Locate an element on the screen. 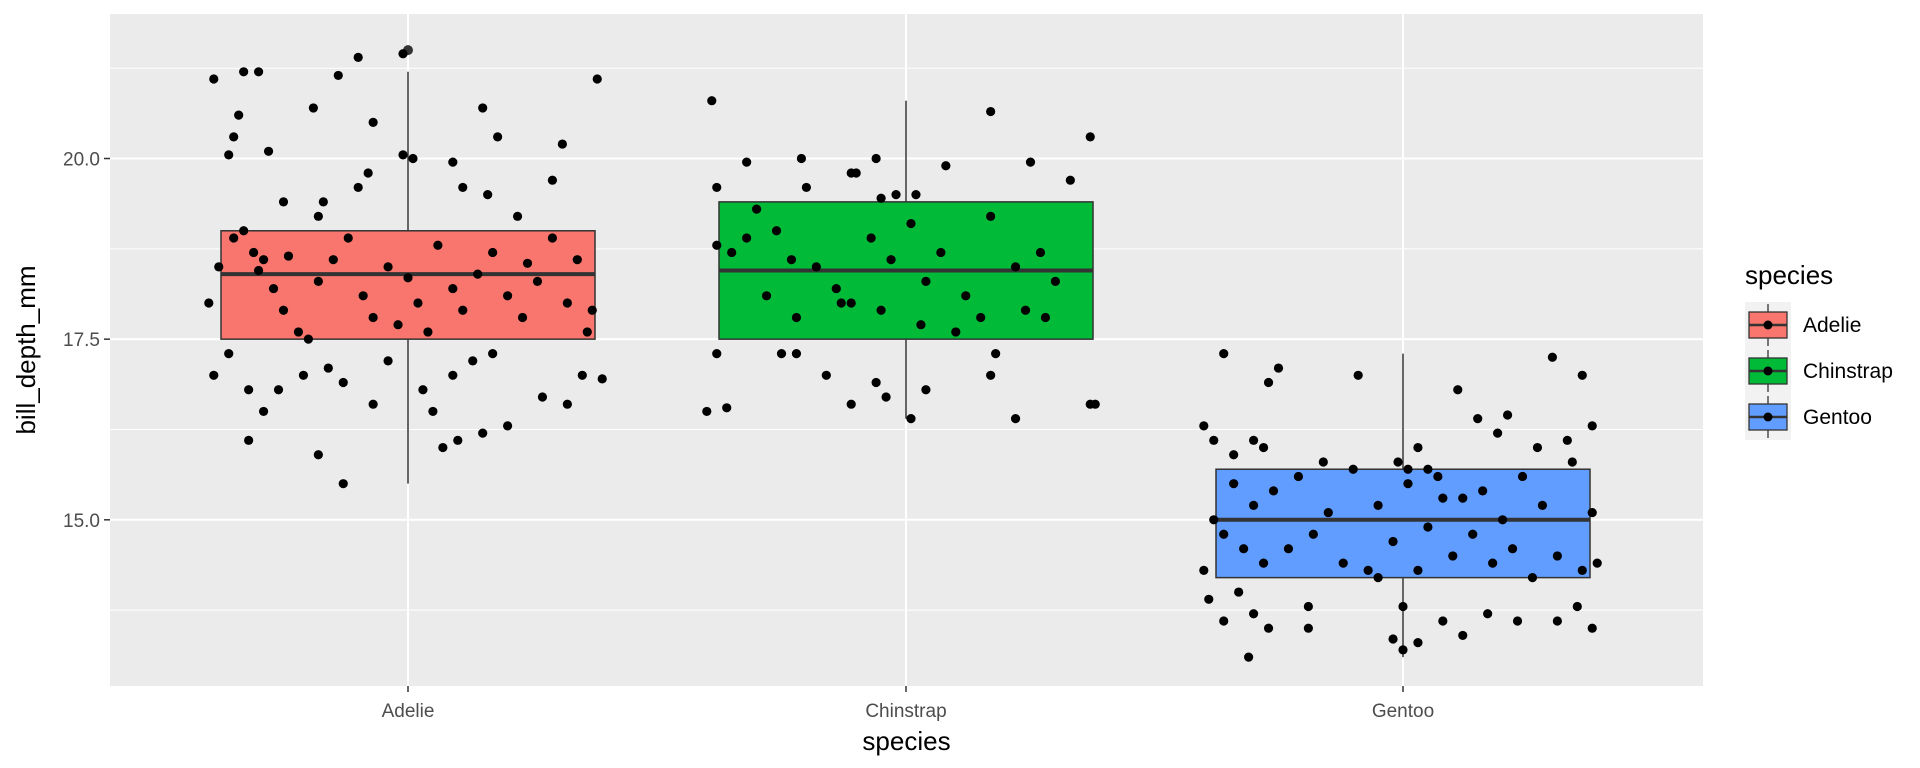  legend-item-gentoo: Gentoo is located at coordinates (1808, 417).